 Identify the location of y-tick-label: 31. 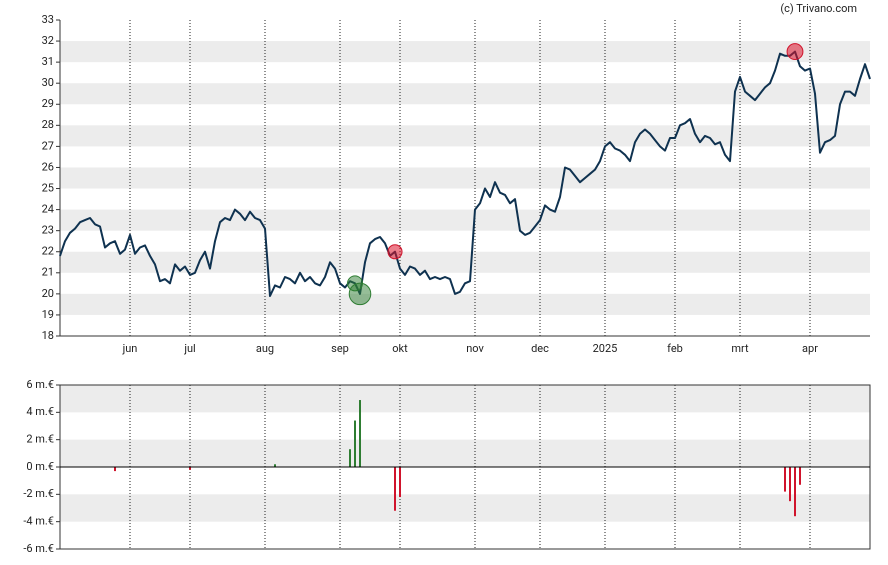
(48, 61).